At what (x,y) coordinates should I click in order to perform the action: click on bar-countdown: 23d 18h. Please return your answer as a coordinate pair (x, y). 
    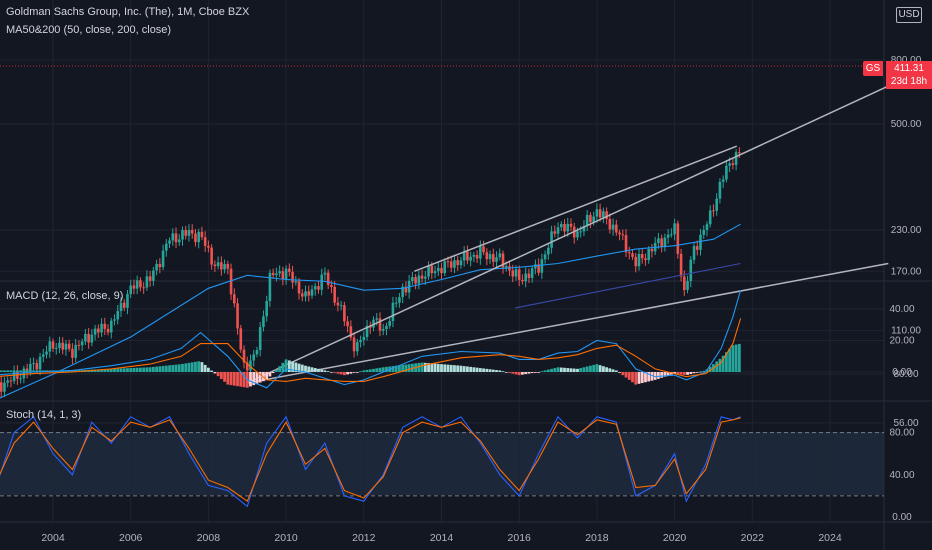
    Looking at the image, I should click on (909, 81).